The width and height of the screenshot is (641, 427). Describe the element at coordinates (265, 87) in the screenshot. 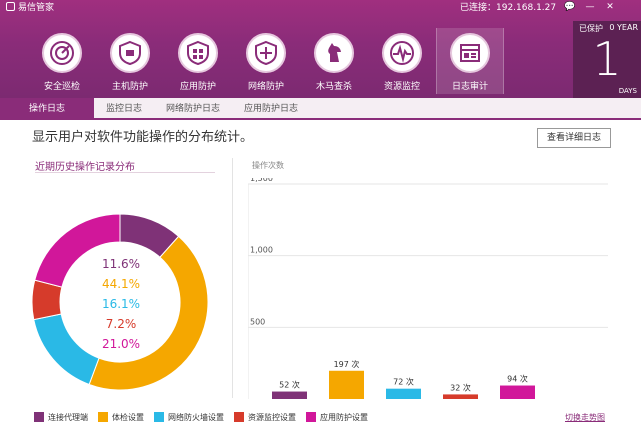

I see `nav-label: 网络防护` at that location.